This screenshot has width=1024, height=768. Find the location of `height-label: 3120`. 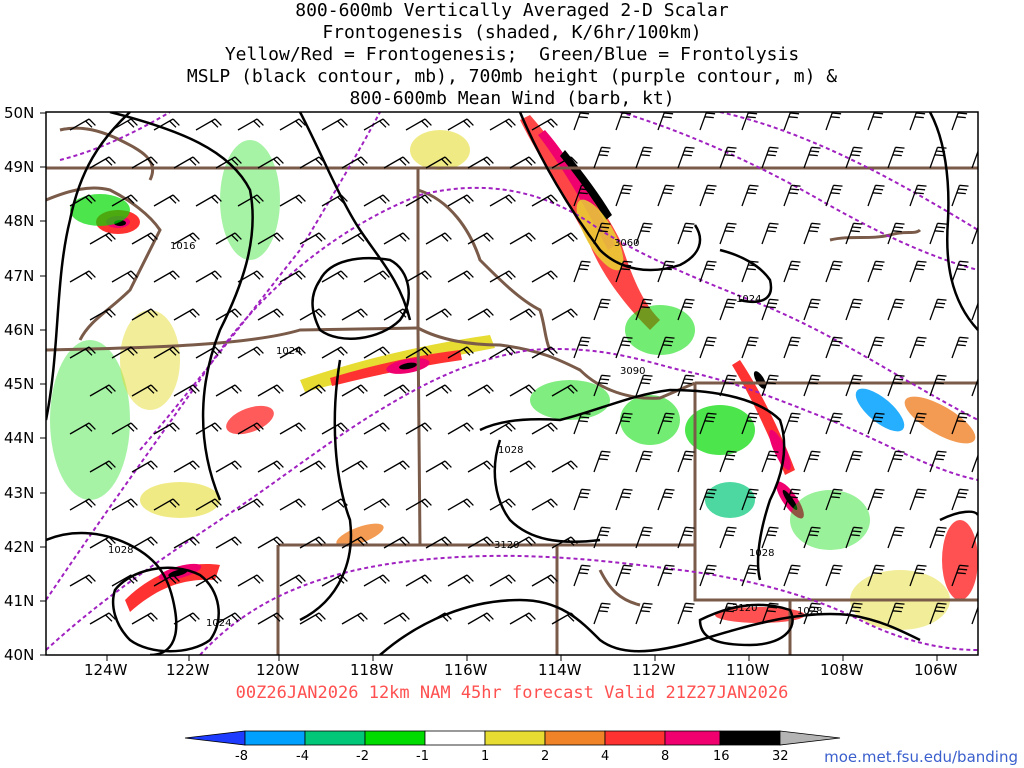

height-label: 3120 is located at coordinates (506, 545).